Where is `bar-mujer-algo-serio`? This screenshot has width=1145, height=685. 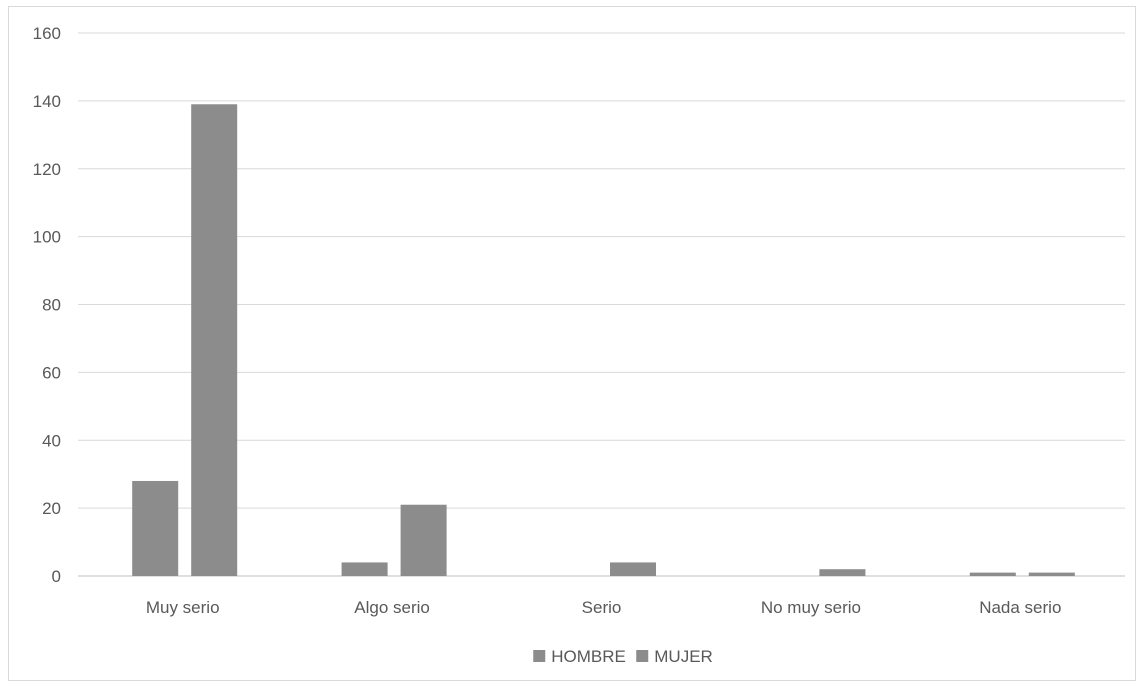 bar-mujer-algo-serio is located at coordinates (423, 540).